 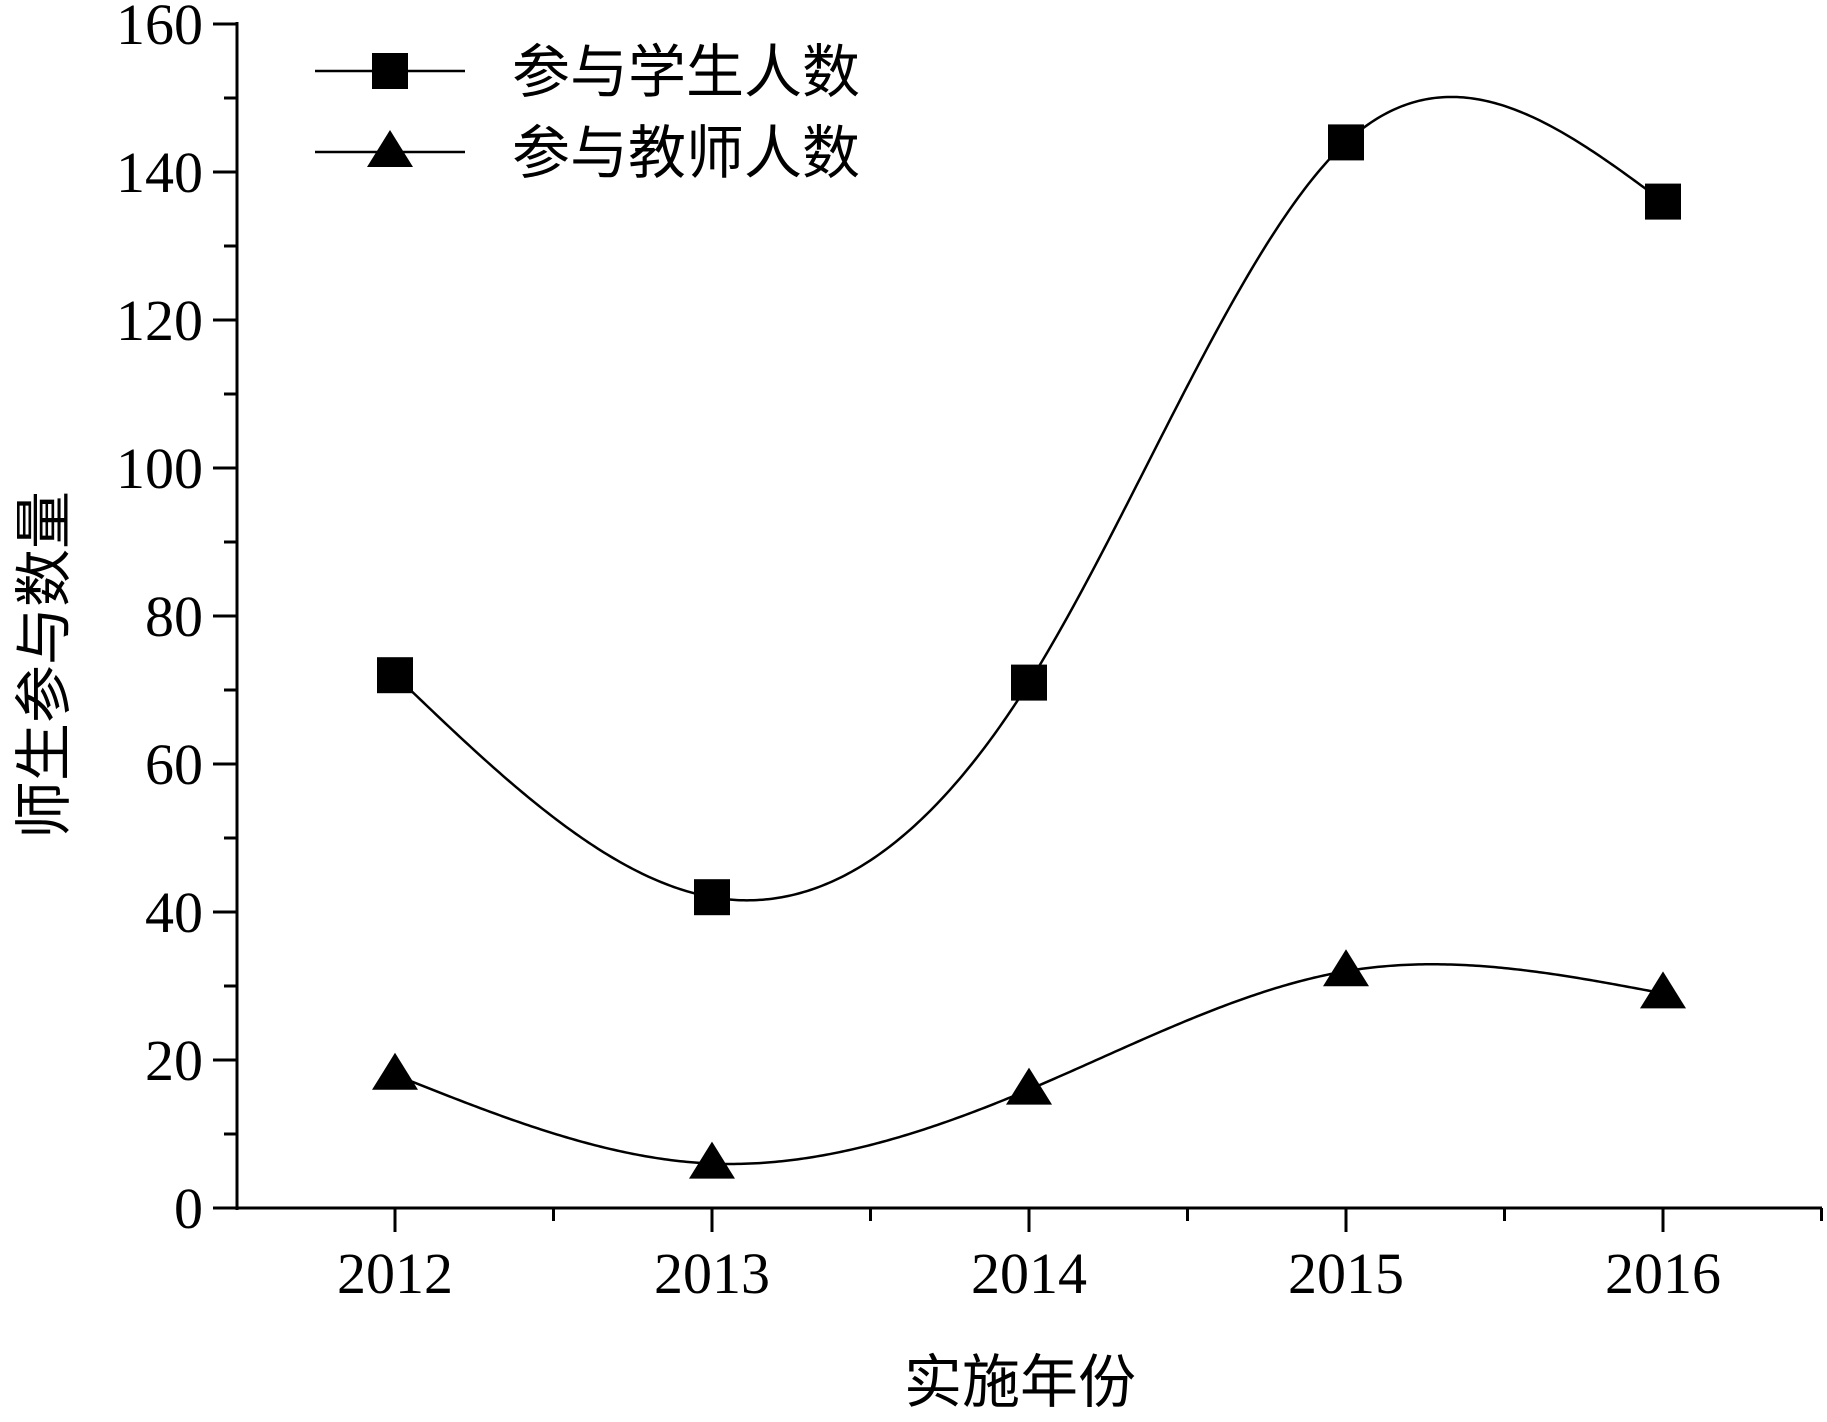 I want to click on series-teachers, so click(x=1029, y=1064).